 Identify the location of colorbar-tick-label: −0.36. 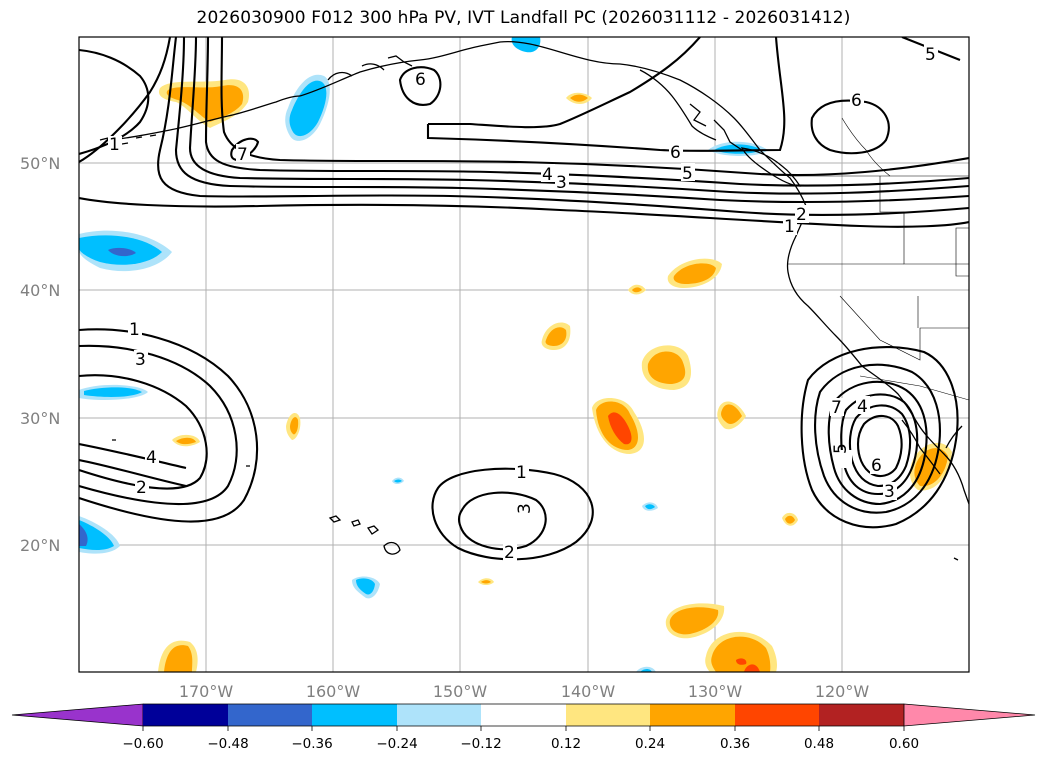
(311, 744).